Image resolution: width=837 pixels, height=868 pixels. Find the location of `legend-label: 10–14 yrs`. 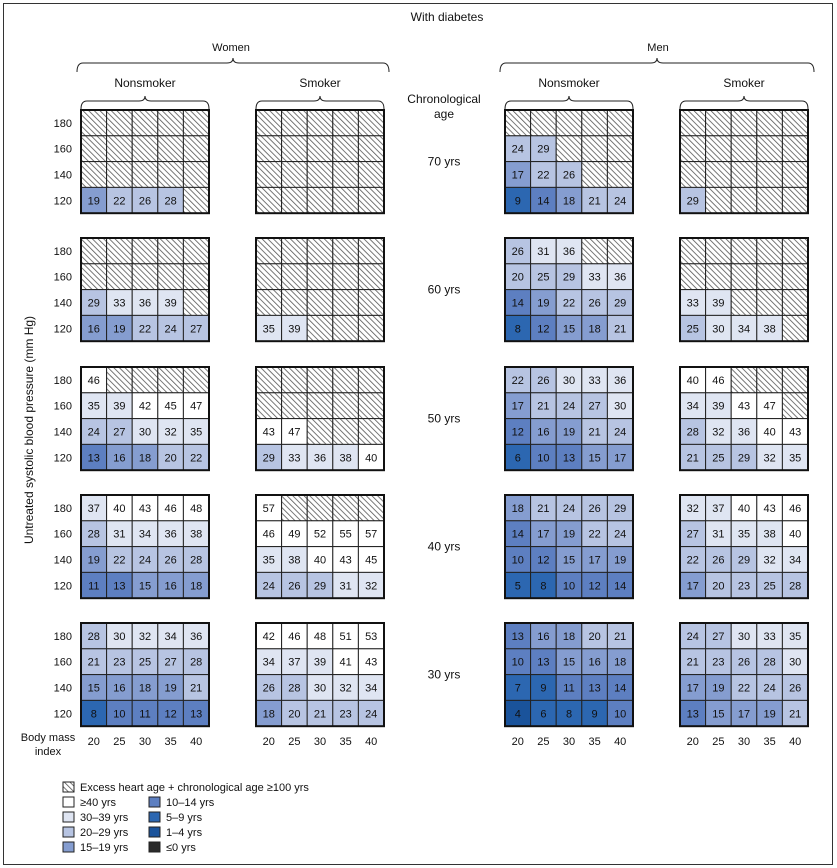

legend-label: 10–14 yrs is located at coordinates (190, 803).